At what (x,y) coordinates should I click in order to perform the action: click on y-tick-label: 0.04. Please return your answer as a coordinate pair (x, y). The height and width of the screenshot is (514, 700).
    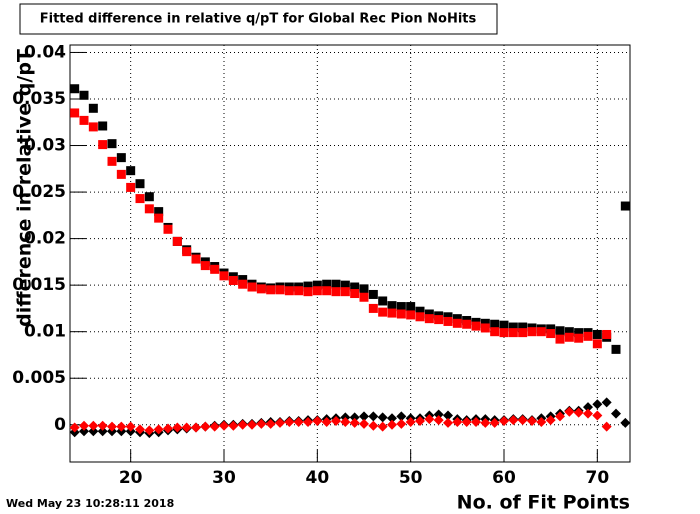
    Looking at the image, I should click on (45, 52).